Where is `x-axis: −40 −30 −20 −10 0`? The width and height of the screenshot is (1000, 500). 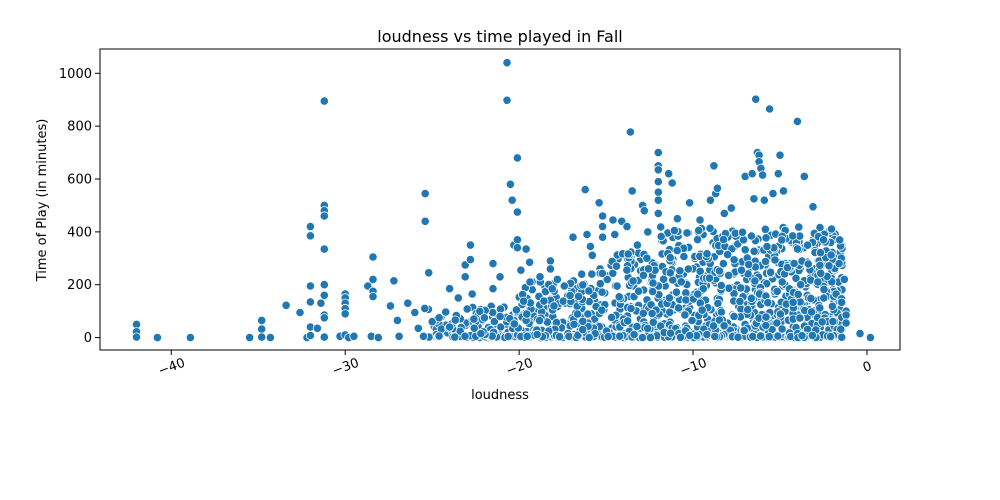
x-axis: −40 −30 −20 −10 0 is located at coordinates (515, 364).